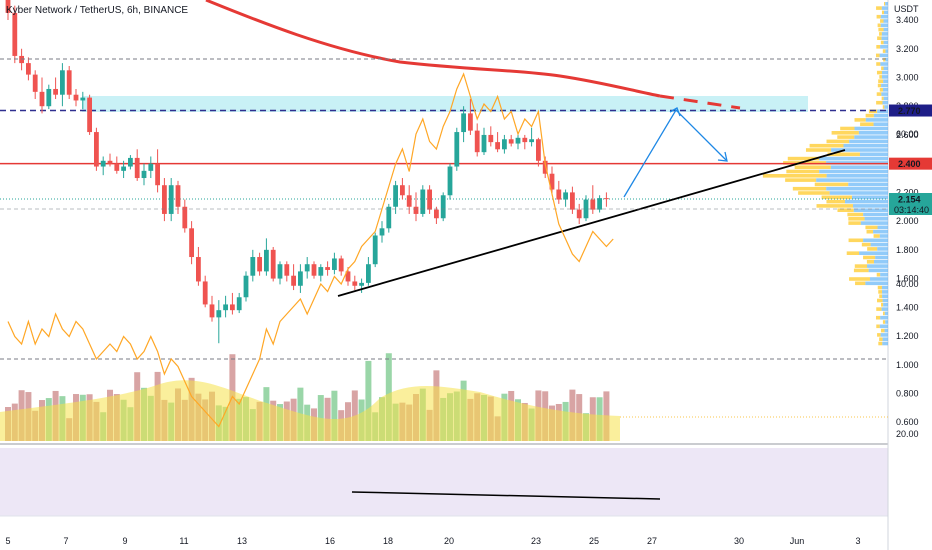 This screenshot has height=550, width=932. Describe the element at coordinates (906, 9) in the screenshot. I see `price-axis-currency: USDT` at that location.